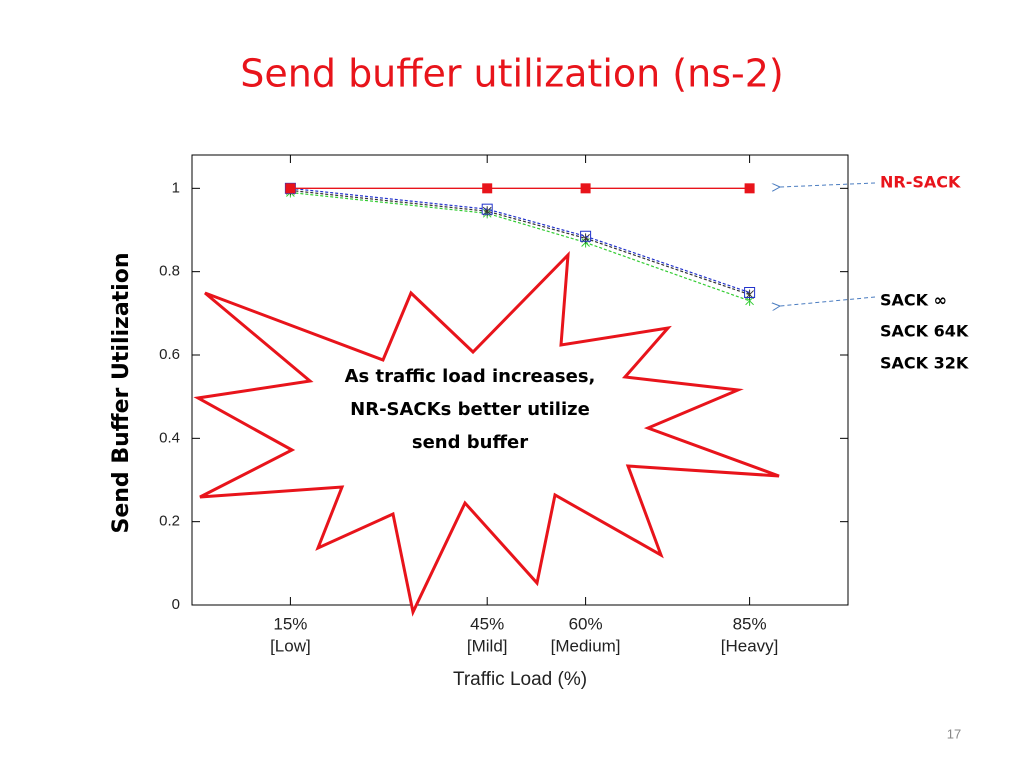  I want to click on x-tick-label: 45%, so click(487, 623).